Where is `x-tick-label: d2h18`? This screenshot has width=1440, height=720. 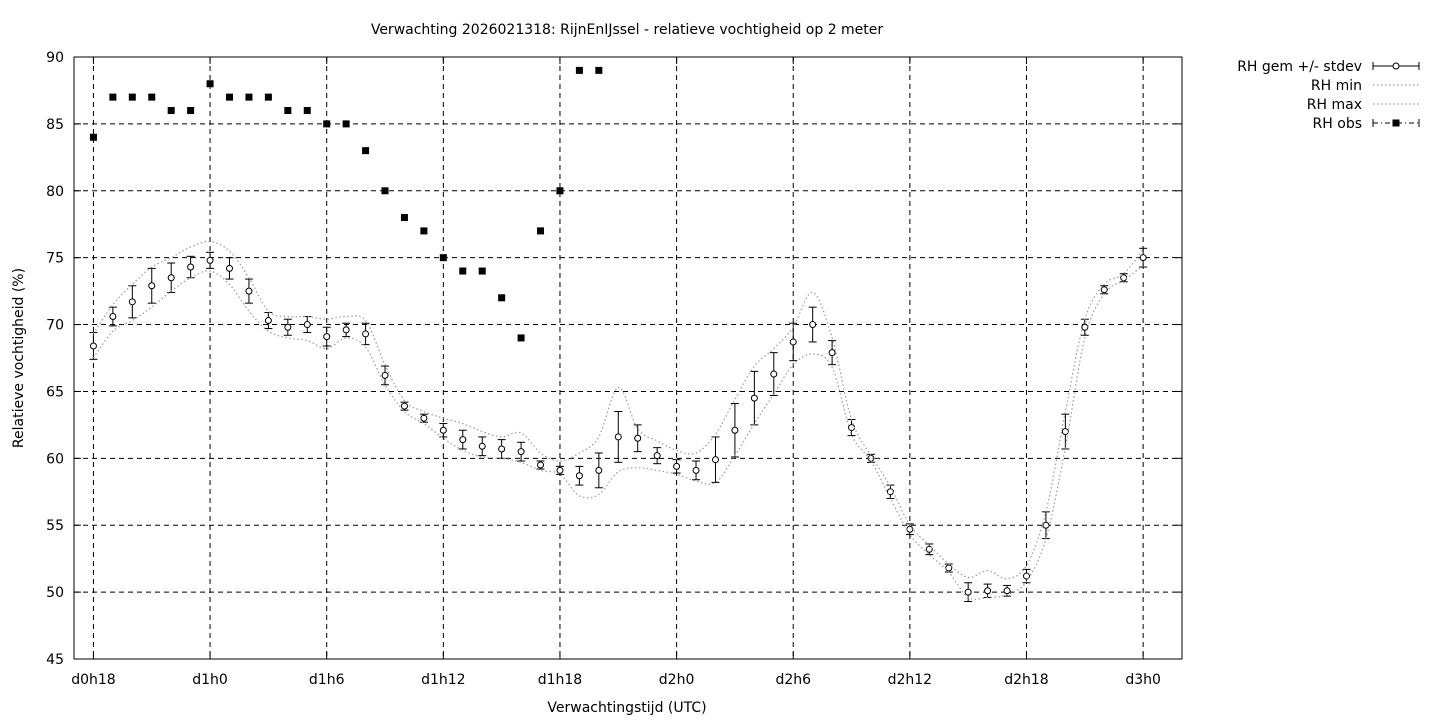
x-tick-label: d2h18 is located at coordinates (1026, 680).